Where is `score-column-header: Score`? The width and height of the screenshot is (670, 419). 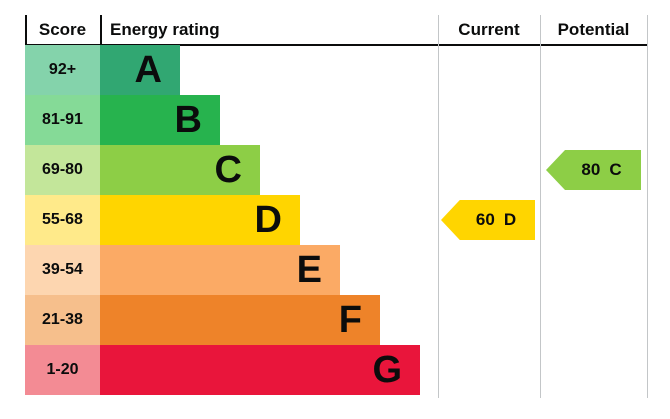
score-column-header: Score is located at coordinates (62, 29).